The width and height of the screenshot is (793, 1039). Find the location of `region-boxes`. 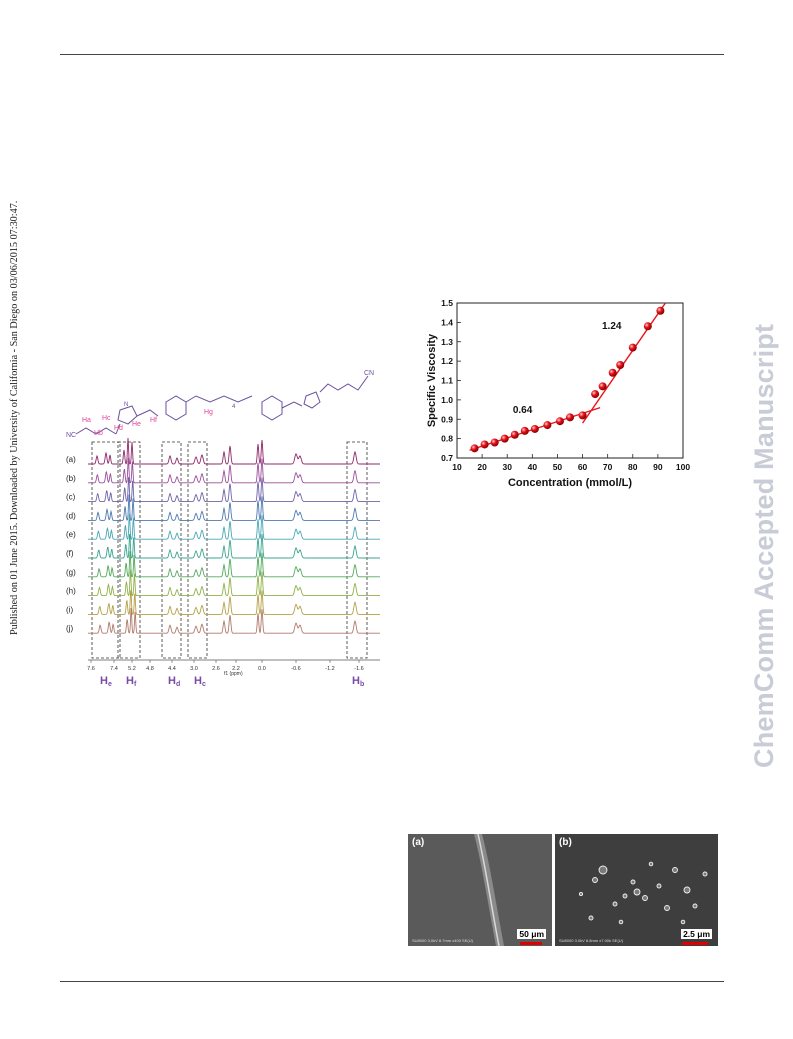

region-boxes is located at coordinates (229, 550).